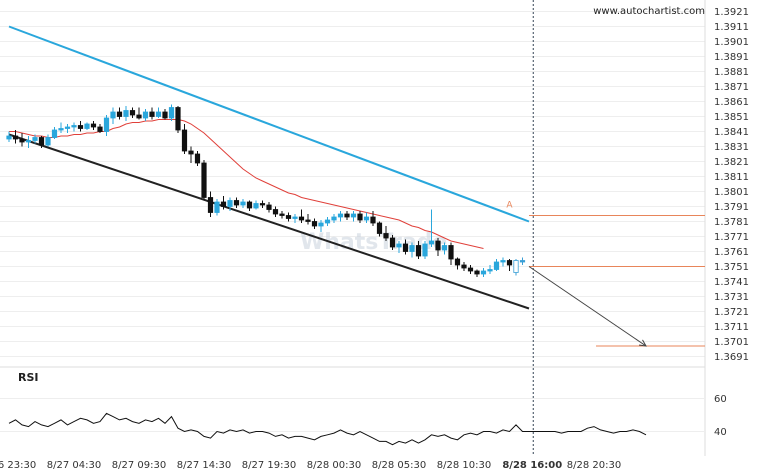 The width and height of the screenshot is (760, 475). Describe the element at coordinates (334, 465) in the screenshot. I see `time-tick-label: 8/28 00:30` at that location.